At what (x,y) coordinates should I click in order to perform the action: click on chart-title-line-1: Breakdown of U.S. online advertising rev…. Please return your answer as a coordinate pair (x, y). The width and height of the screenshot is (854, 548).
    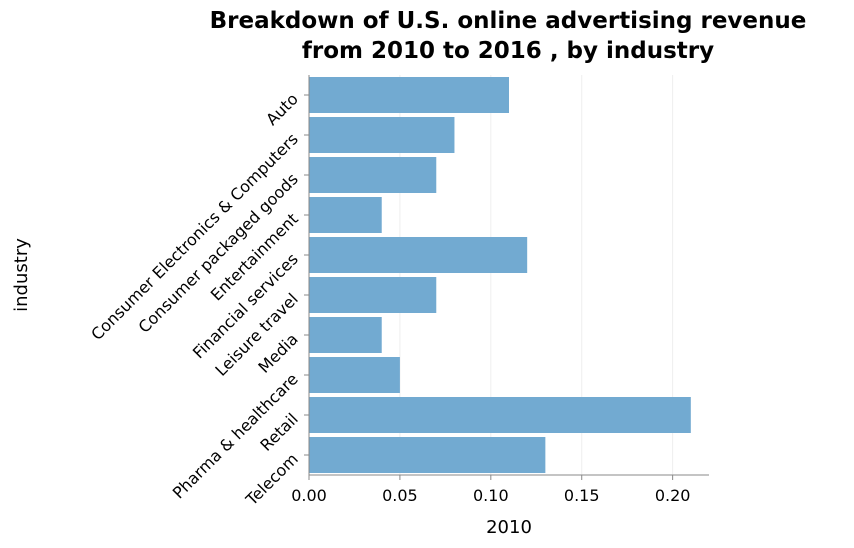
    Looking at the image, I should click on (508, 21).